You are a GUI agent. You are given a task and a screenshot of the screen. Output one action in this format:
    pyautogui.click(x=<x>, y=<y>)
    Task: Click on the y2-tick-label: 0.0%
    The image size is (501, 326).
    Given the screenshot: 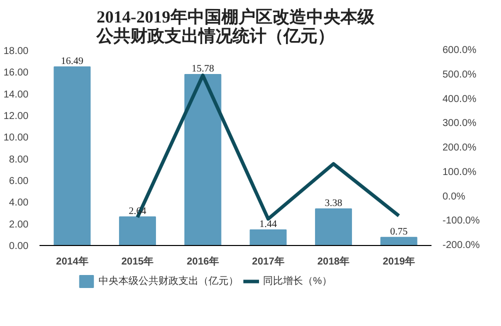 What is the action you would take?
    pyautogui.click(x=454, y=196)
    